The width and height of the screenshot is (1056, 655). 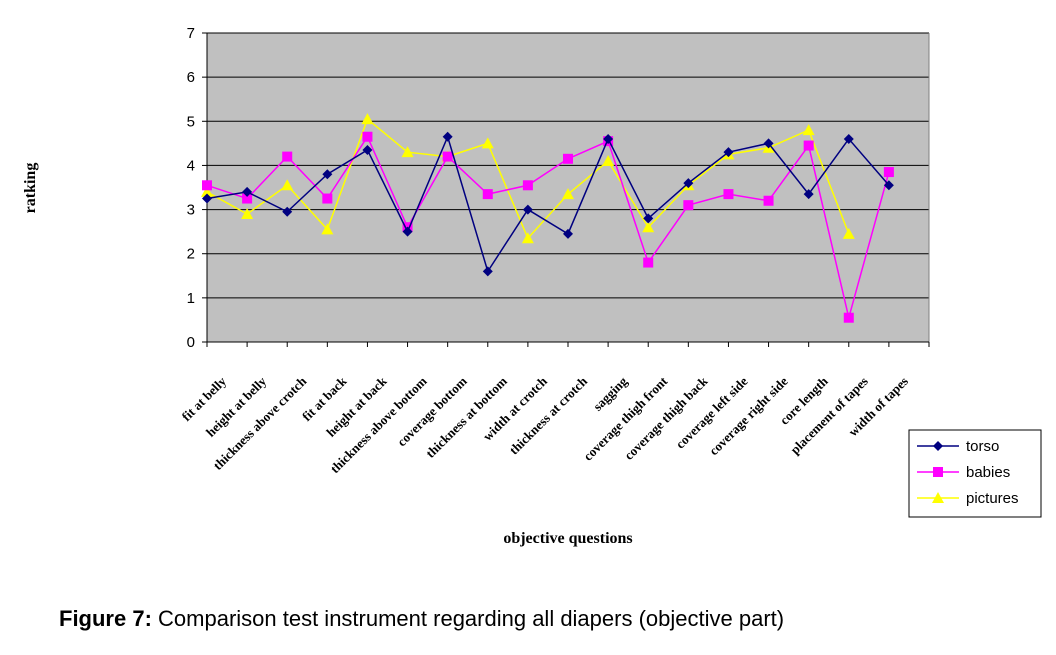 I want to click on legend-label: babies, so click(x=988, y=472).